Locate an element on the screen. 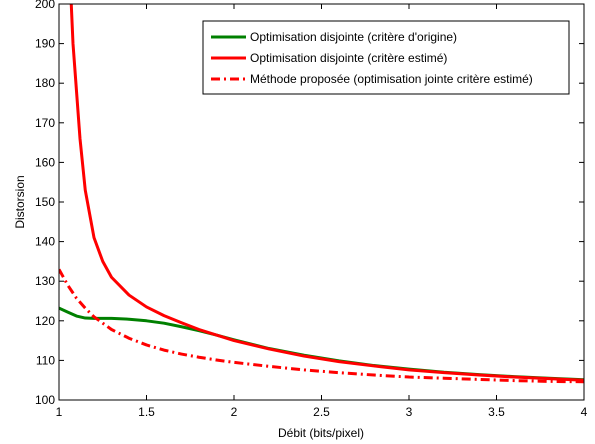  y-tick-label: 200 is located at coordinates (45, 5).